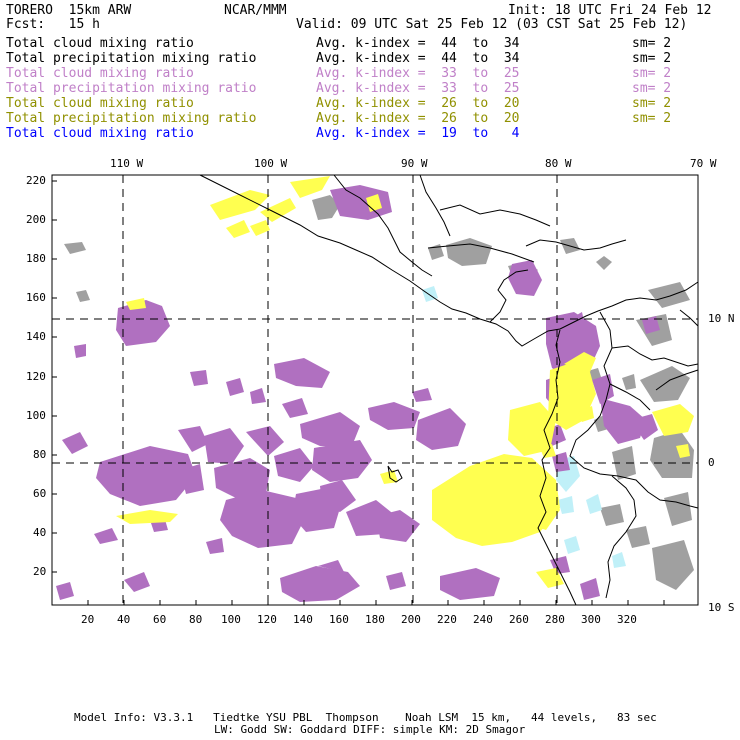 The width and height of the screenshot is (740, 740). What do you see at coordinates (36, 336) in the screenshot?
I see `y-index-label: 140` at bounding box center [36, 336].